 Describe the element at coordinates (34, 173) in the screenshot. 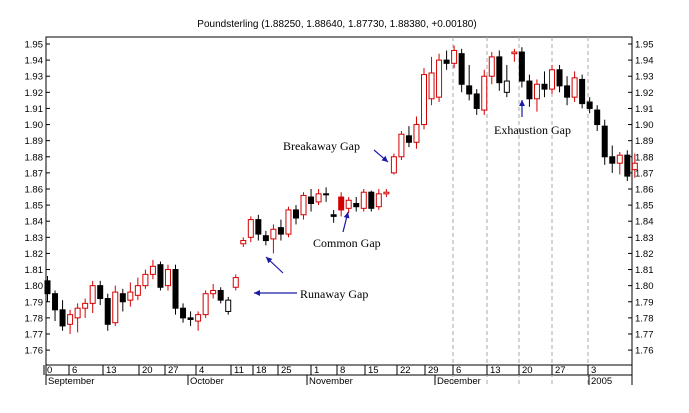

I see `y-tick-label-left: 1.87` at that location.